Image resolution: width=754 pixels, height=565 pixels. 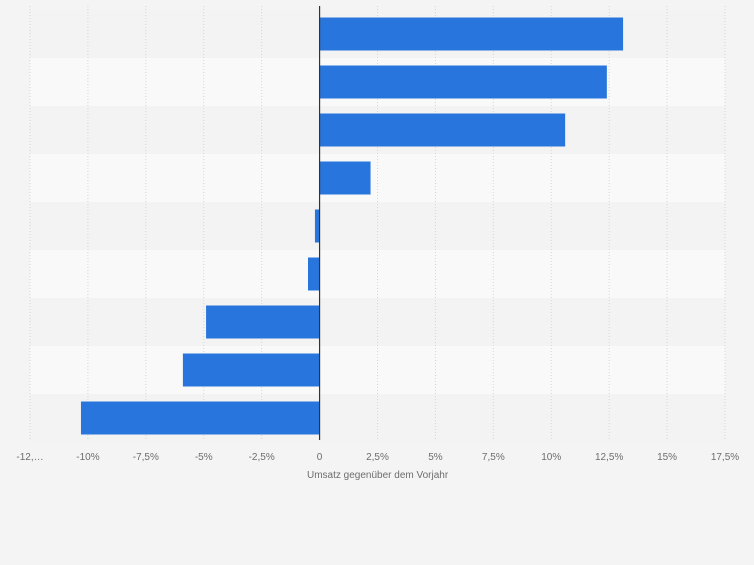 I want to click on x-tick-label: -5%, so click(x=204, y=457).